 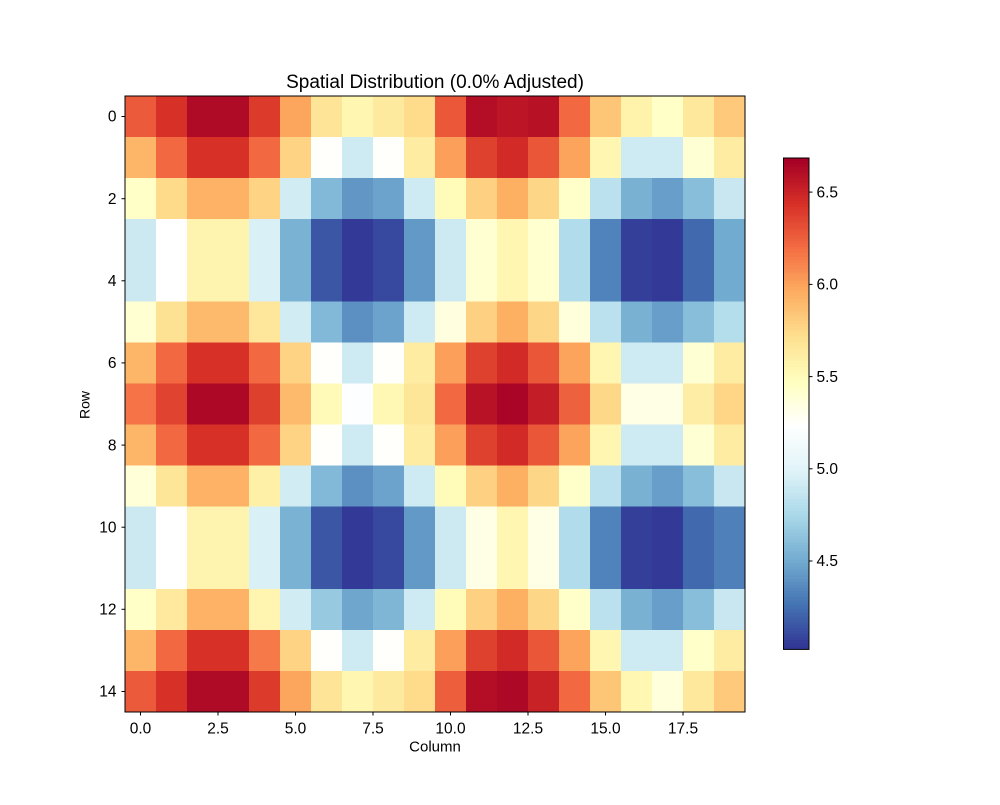 What do you see at coordinates (112, 445) in the screenshot?
I see `svg-text: 8` at bounding box center [112, 445].